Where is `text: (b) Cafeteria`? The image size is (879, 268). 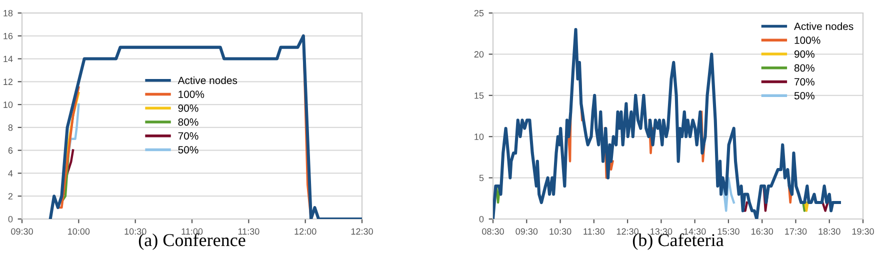
text: (b) Cafeteria is located at coordinates (678, 241).